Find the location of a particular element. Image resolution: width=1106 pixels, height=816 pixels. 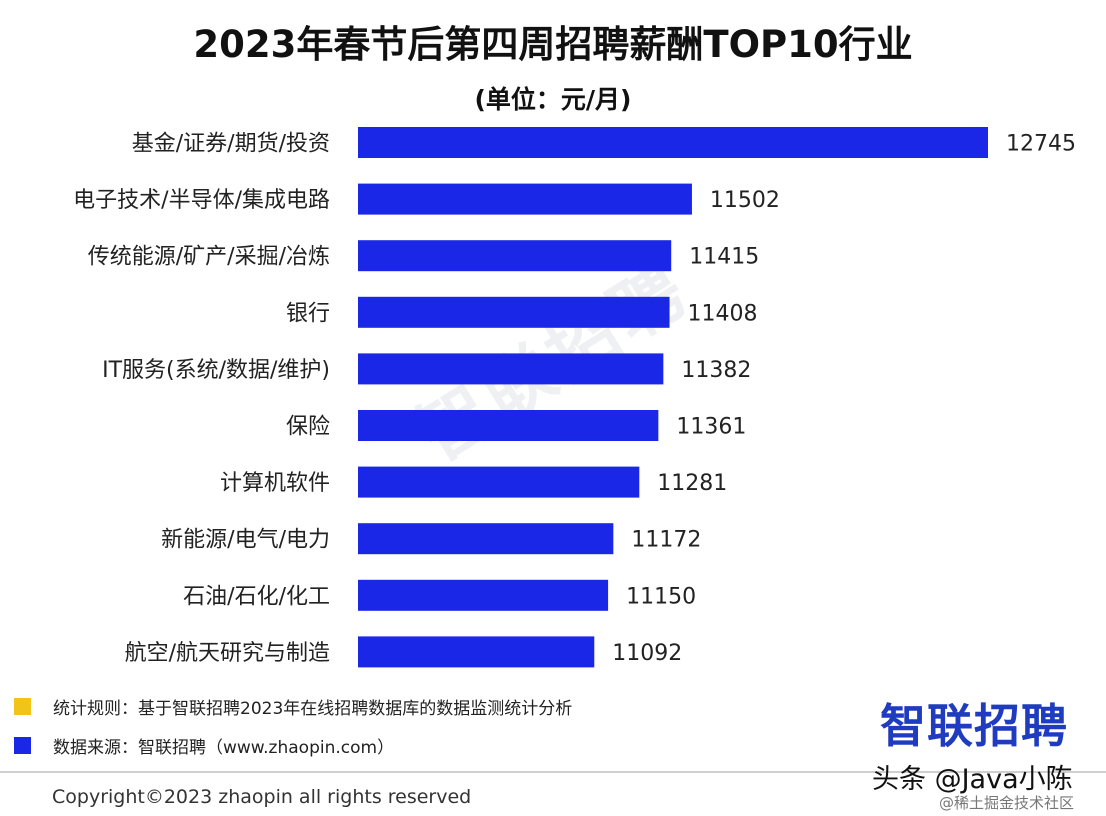

category-label: IT服务(系统/数据/维护) is located at coordinates (216, 370).